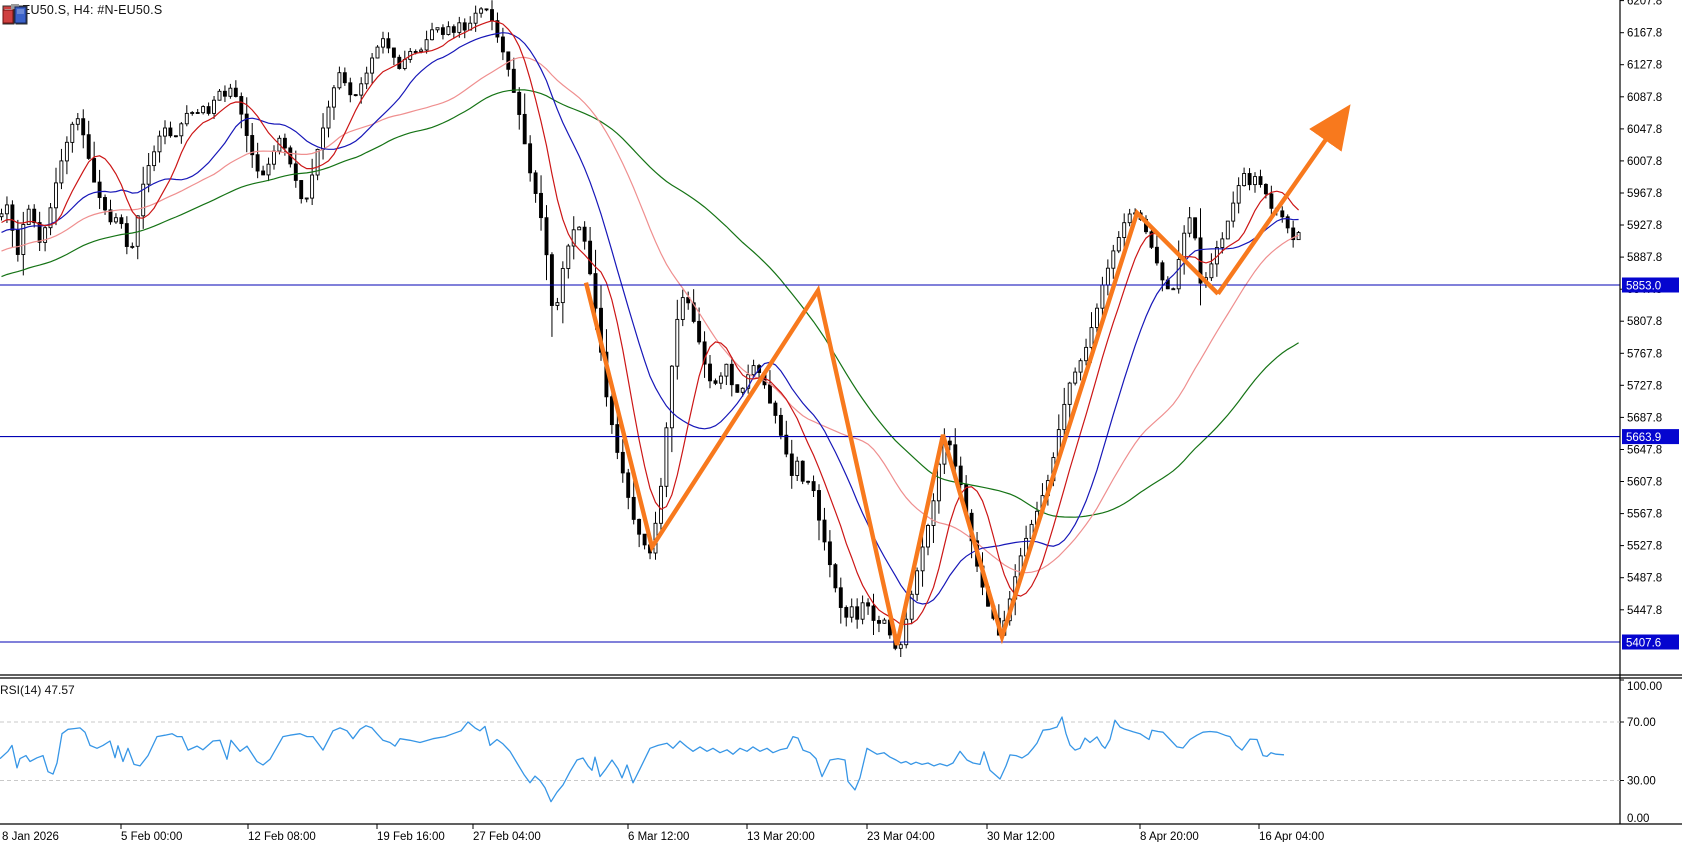 The height and width of the screenshot is (842, 1682). Describe the element at coordinates (1644, 611) in the screenshot. I see `price-axis-label: 5447.8` at that location.